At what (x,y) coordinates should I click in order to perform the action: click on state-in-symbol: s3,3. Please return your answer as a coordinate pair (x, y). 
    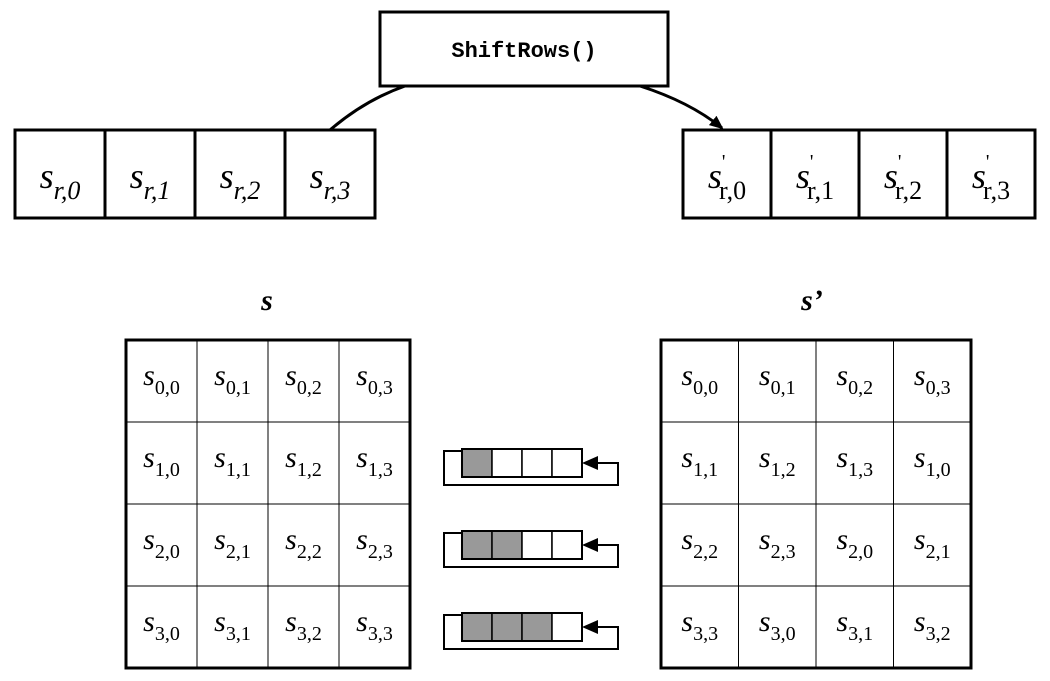
    Looking at the image, I should click on (374, 625).